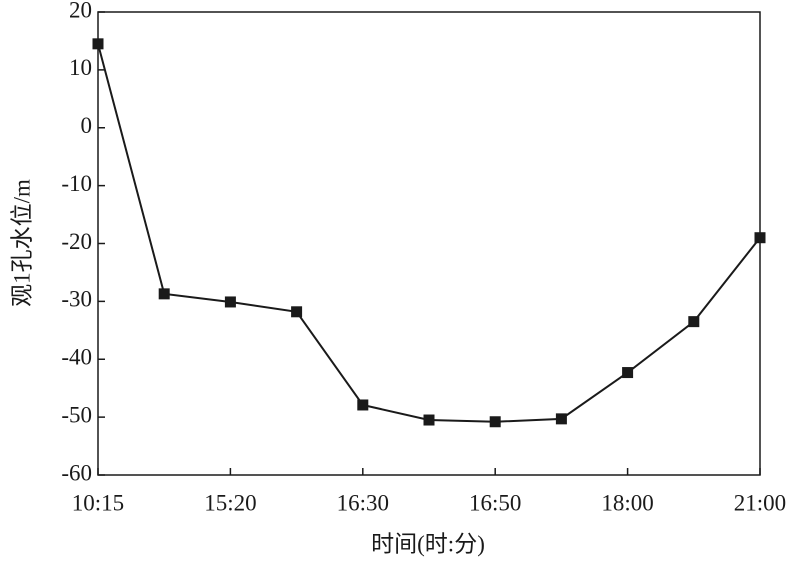 The width and height of the screenshot is (798, 566). What do you see at coordinates (76, 414) in the screenshot?
I see `y-tick-label: -50` at bounding box center [76, 414].